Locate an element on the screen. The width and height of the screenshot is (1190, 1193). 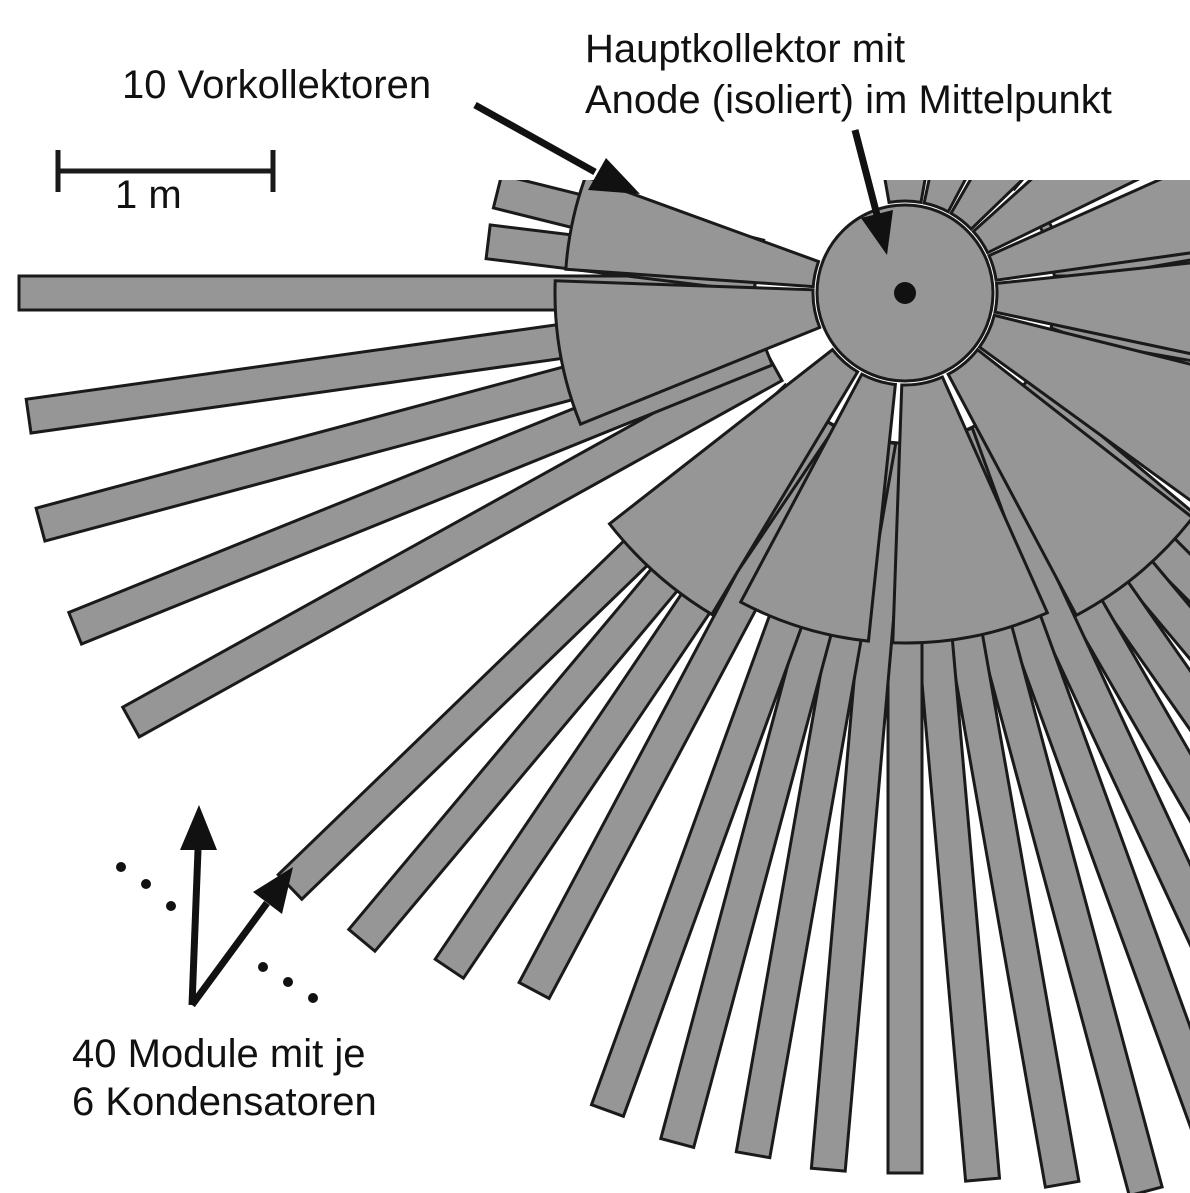
label-scale: 1 m is located at coordinates (148, 195).